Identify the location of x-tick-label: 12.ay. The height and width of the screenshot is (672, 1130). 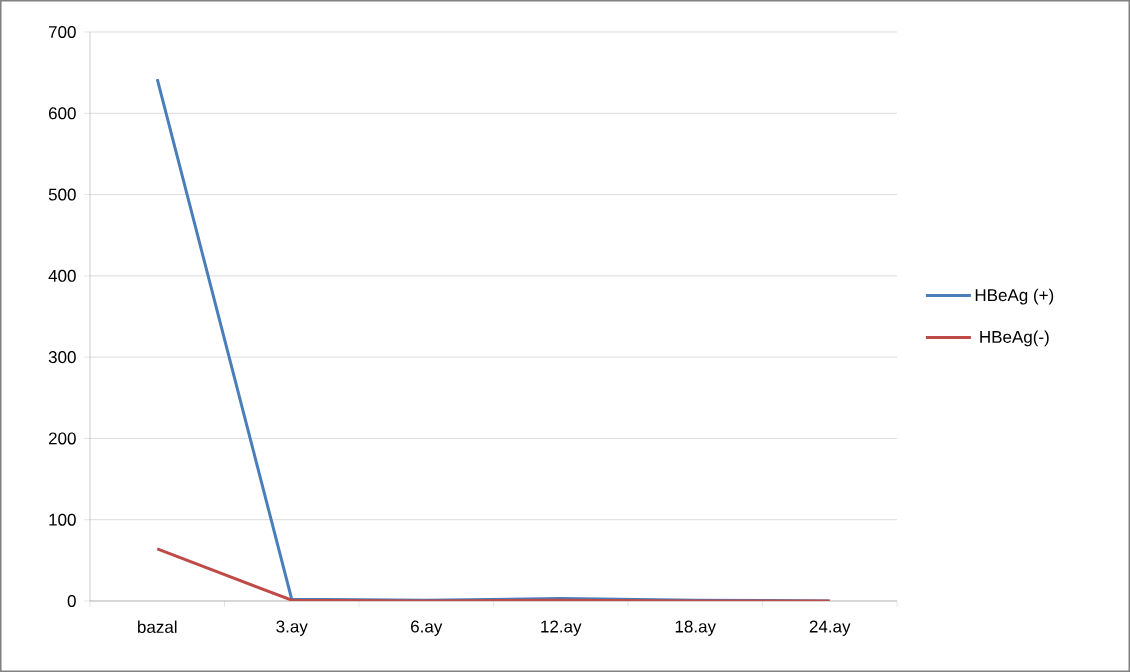
(561, 628).